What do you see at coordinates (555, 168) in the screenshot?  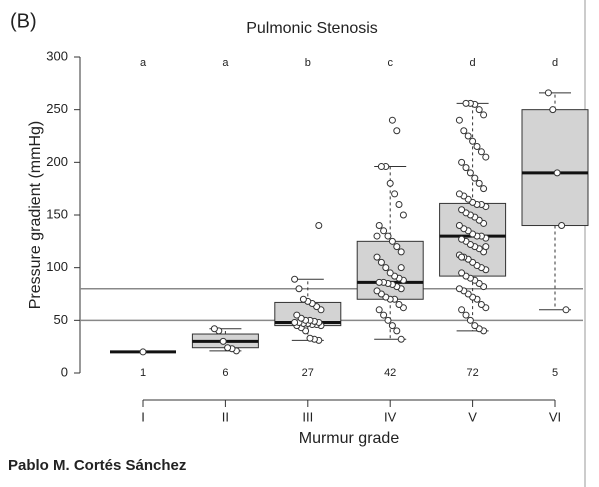 I see `box` at bounding box center [555, 168].